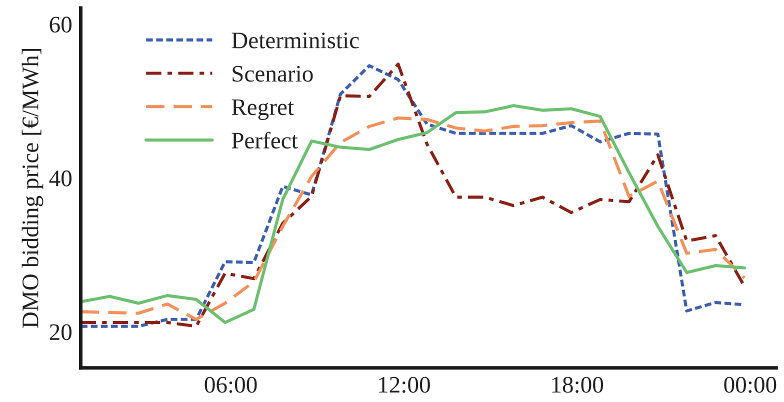  What do you see at coordinates (263, 109) in the screenshot?
I see `legend-label: Regret` at bounding box center [263, 109].